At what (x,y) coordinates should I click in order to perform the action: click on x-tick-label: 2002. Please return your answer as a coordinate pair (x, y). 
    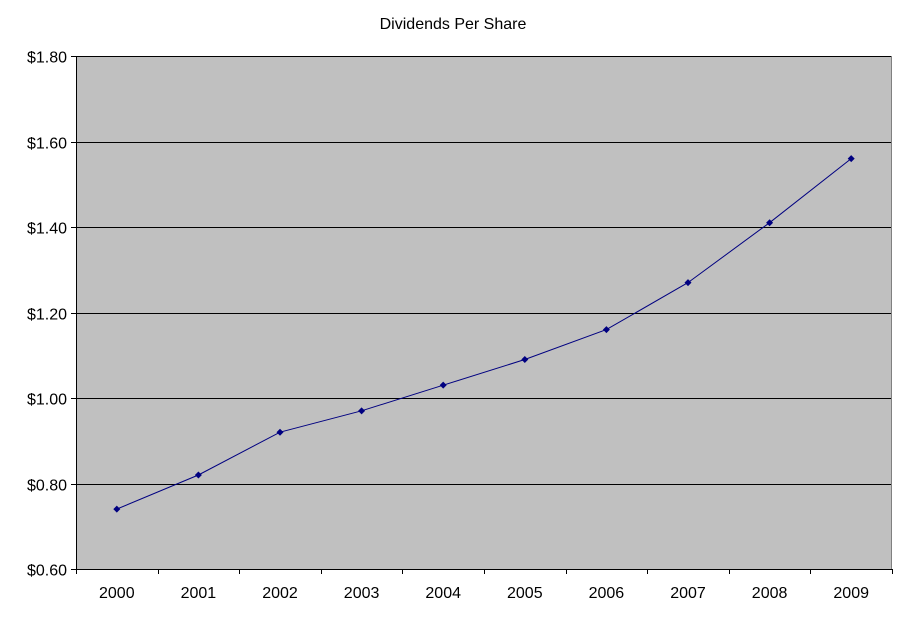
    Looking at the image, I should click on (280, 593).